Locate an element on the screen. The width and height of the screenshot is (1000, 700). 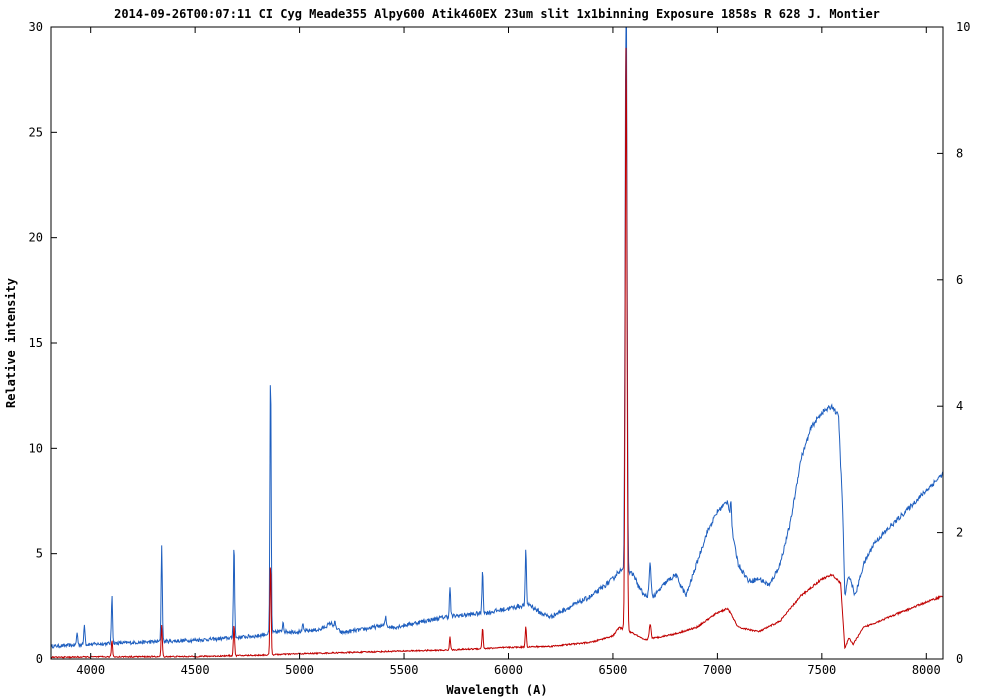
y2-tick-label: 0 is located at coordinates (959, 659).